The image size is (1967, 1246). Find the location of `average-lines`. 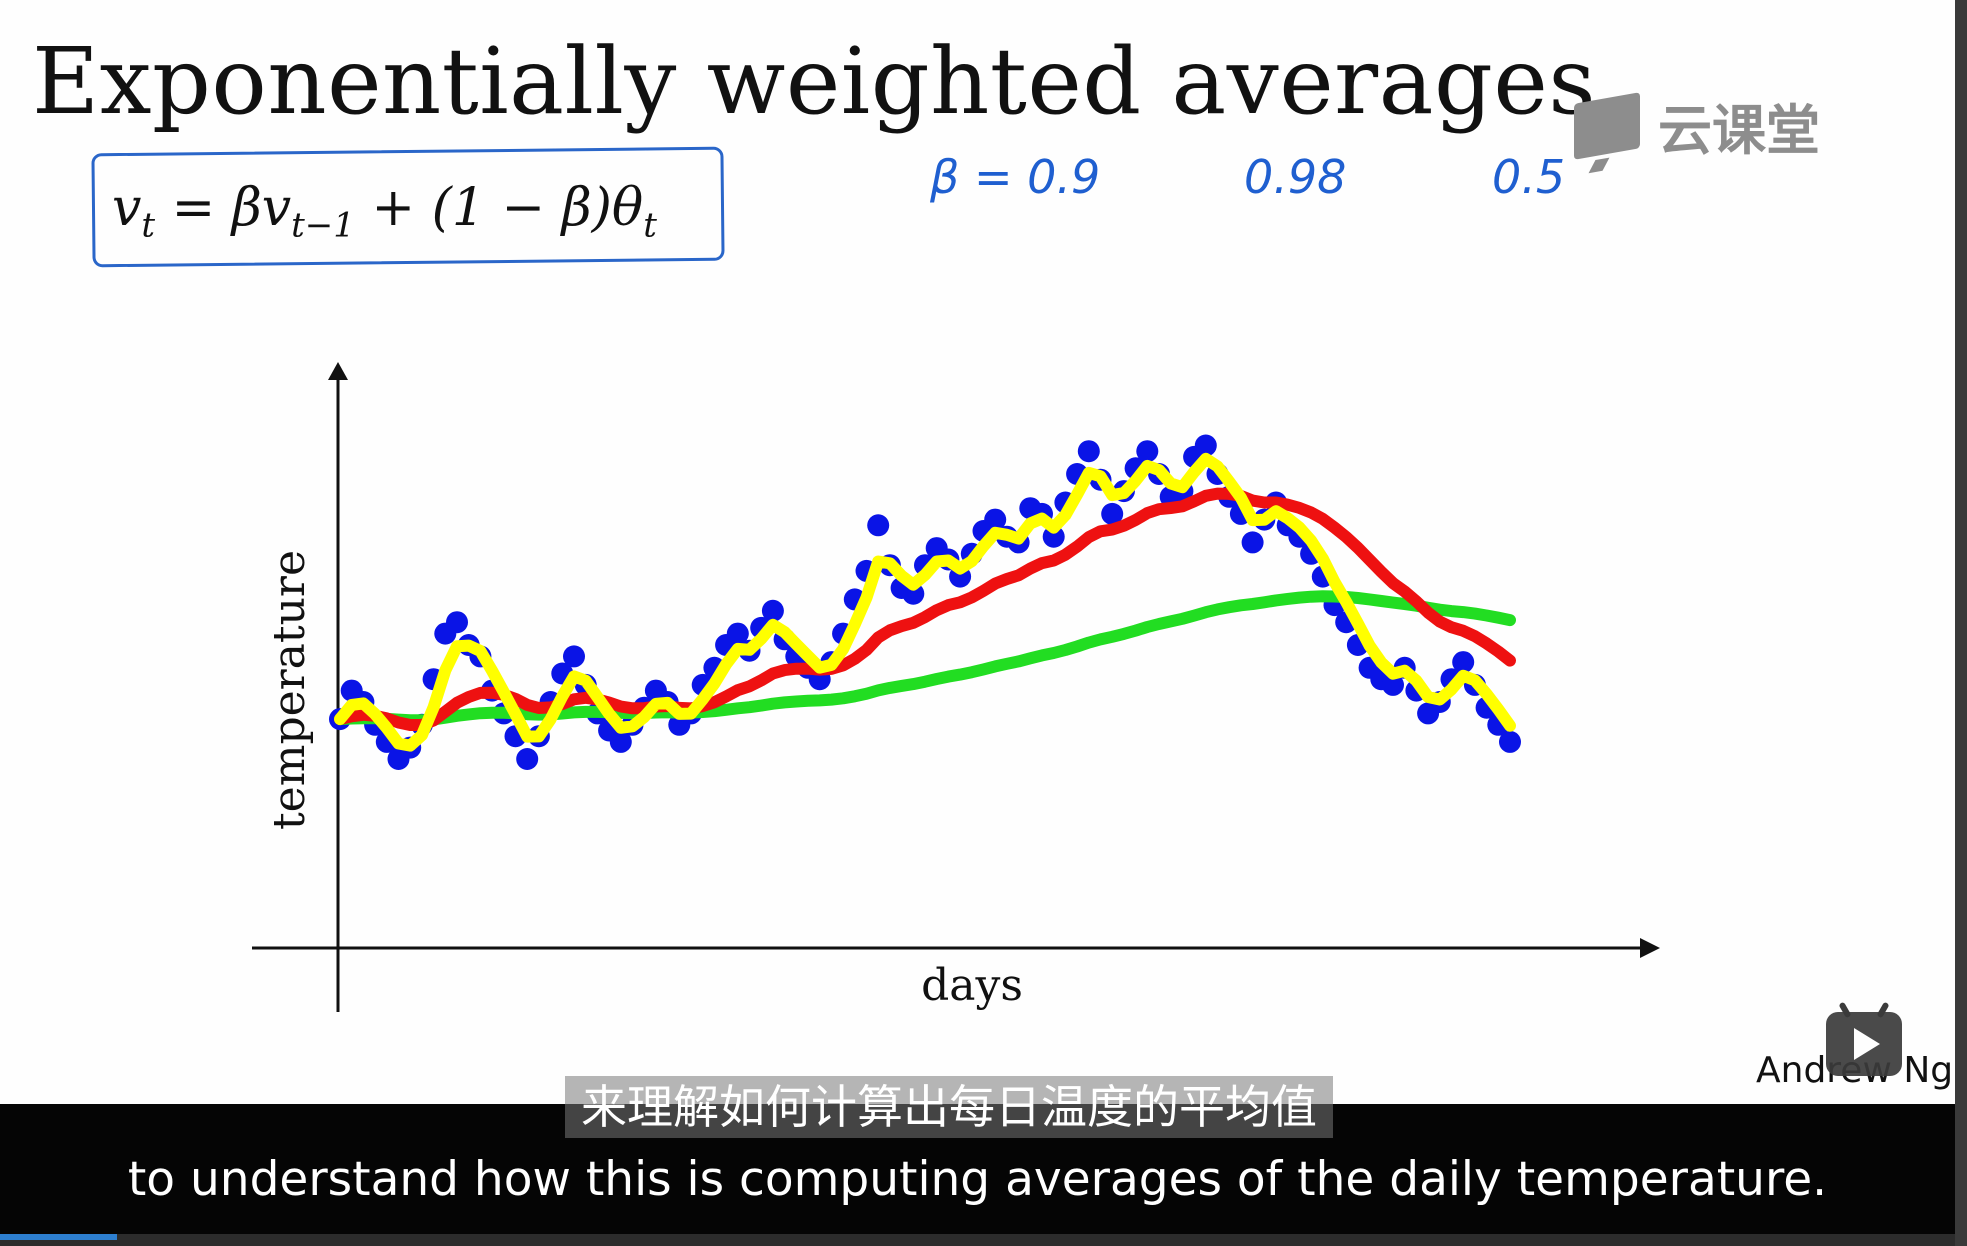

average-lines is located at coordinates (925, 602).